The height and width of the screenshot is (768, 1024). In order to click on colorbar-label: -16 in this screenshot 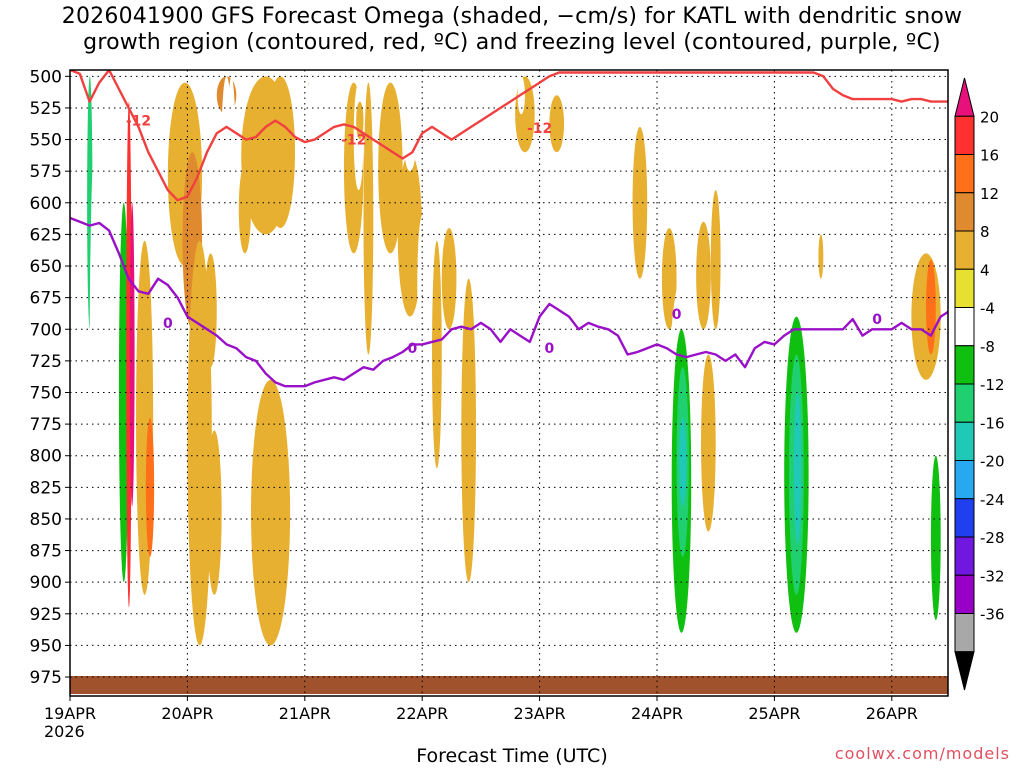, I will do `click(992, 423)`.